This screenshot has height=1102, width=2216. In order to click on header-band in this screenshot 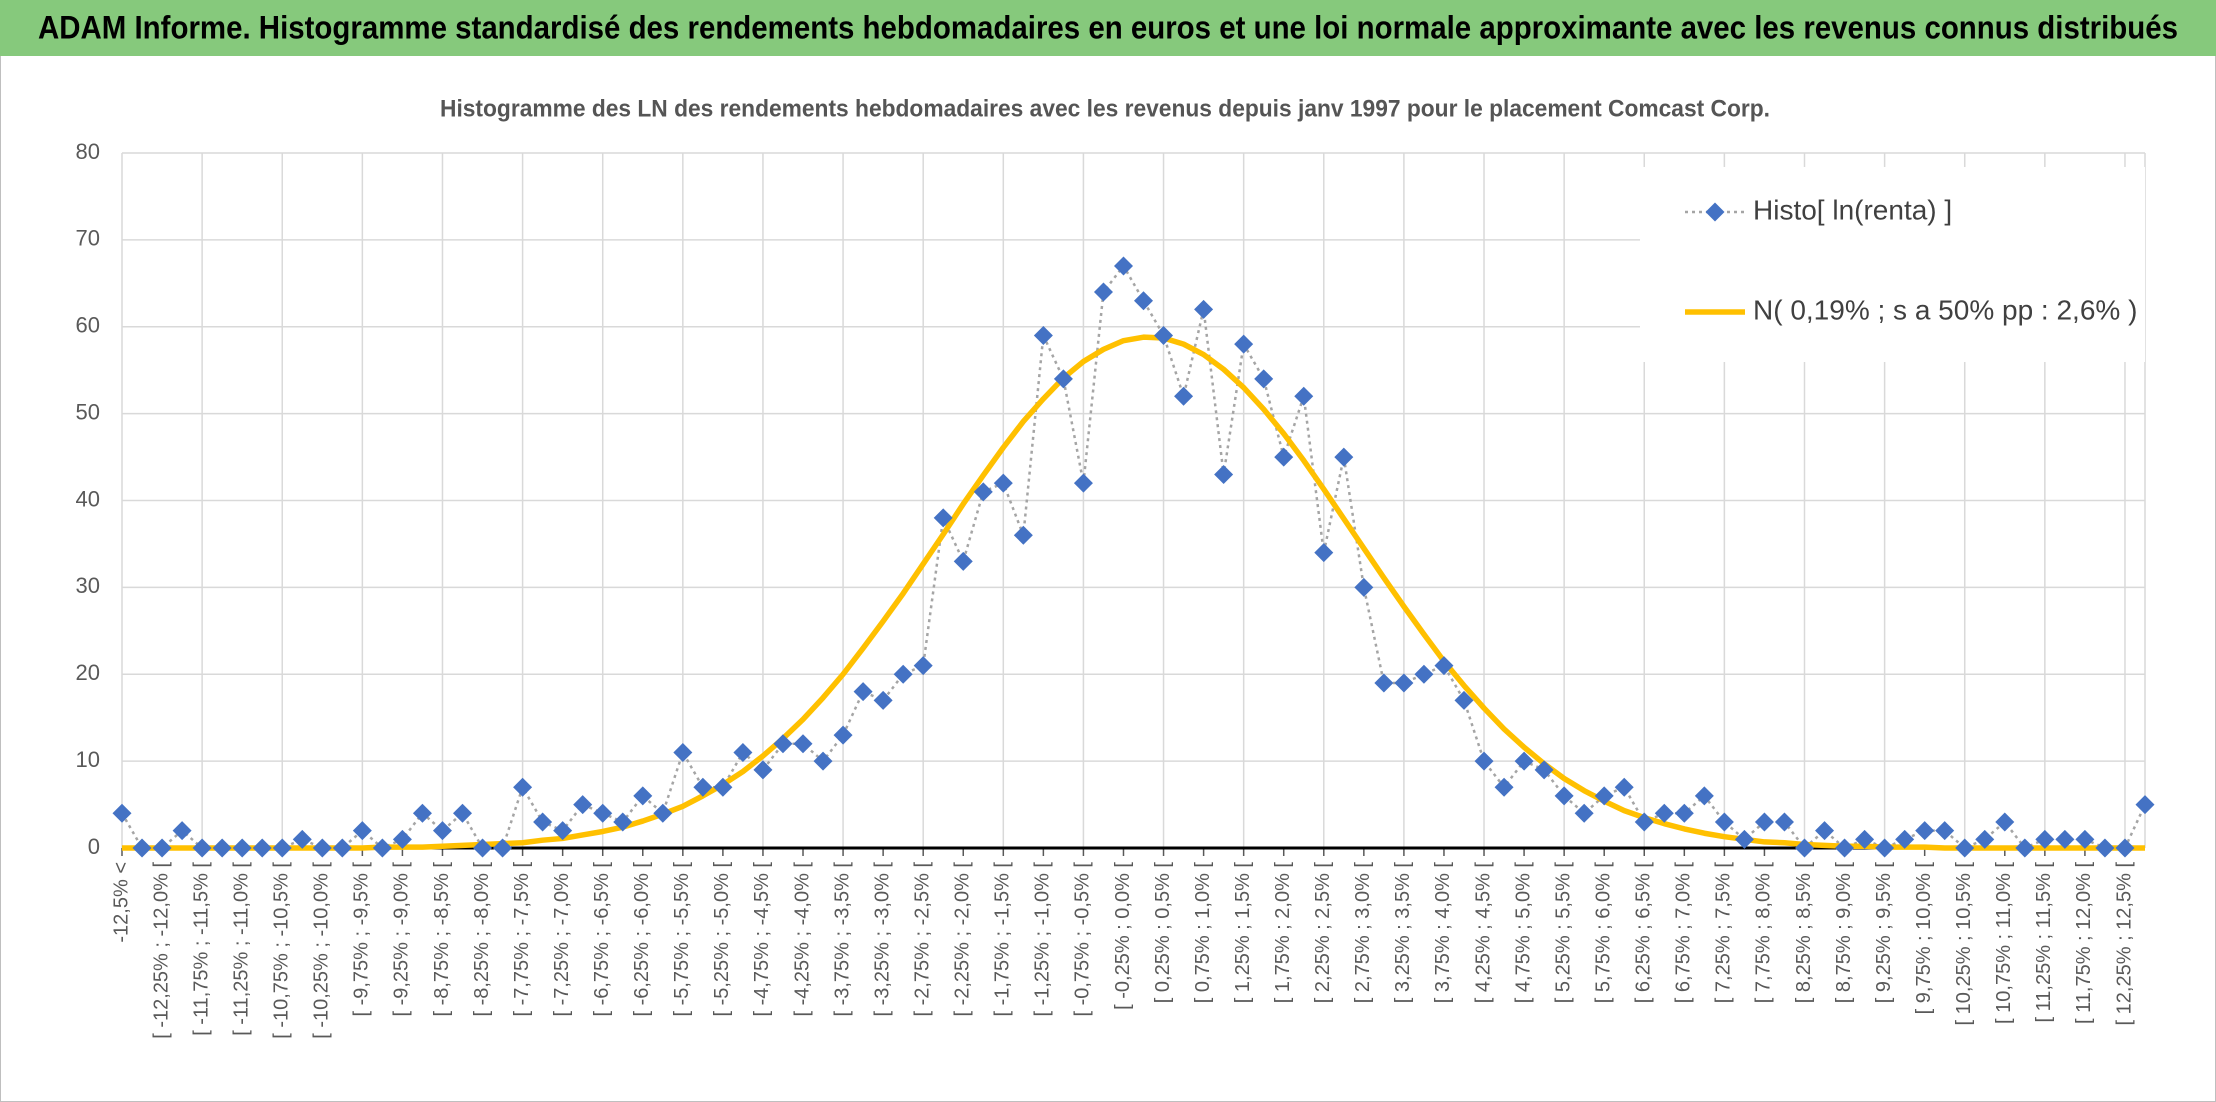, I will do `click(1108, 28)`.